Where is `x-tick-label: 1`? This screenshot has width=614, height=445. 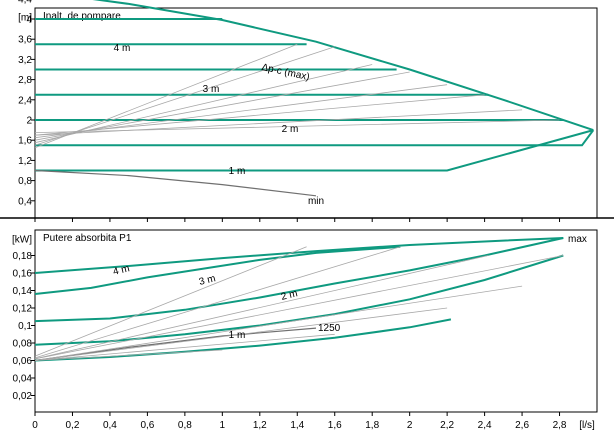 x-tick-label: 1 is located at coordinates (223, 425).